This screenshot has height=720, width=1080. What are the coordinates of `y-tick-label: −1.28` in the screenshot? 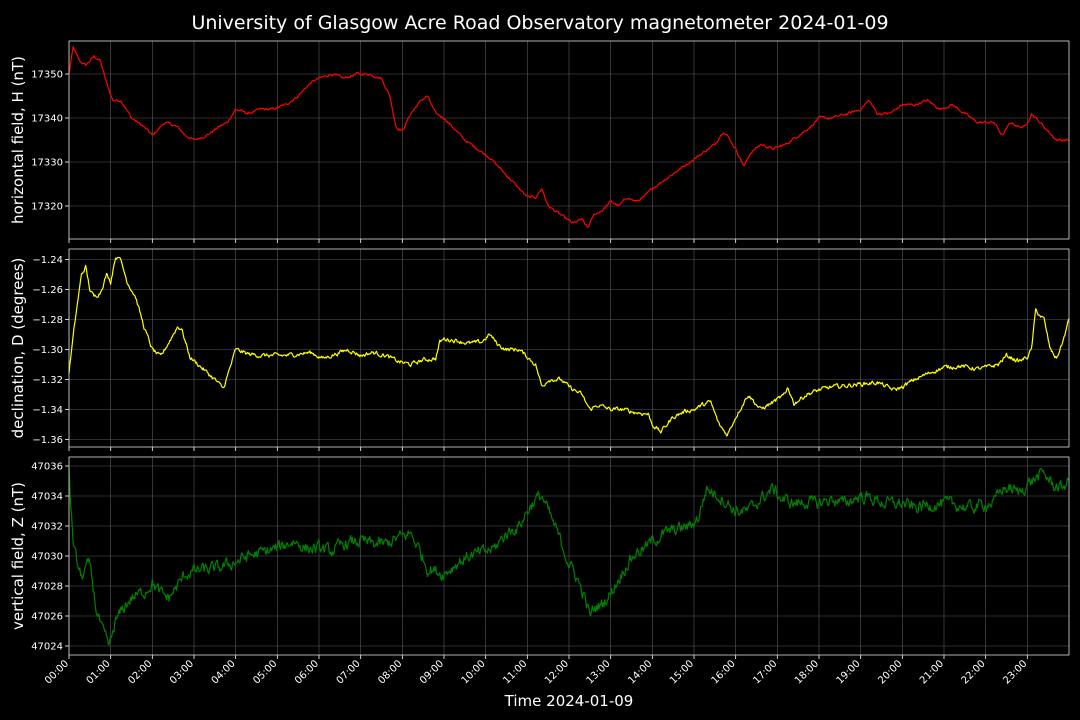 It's located at (47, 320).